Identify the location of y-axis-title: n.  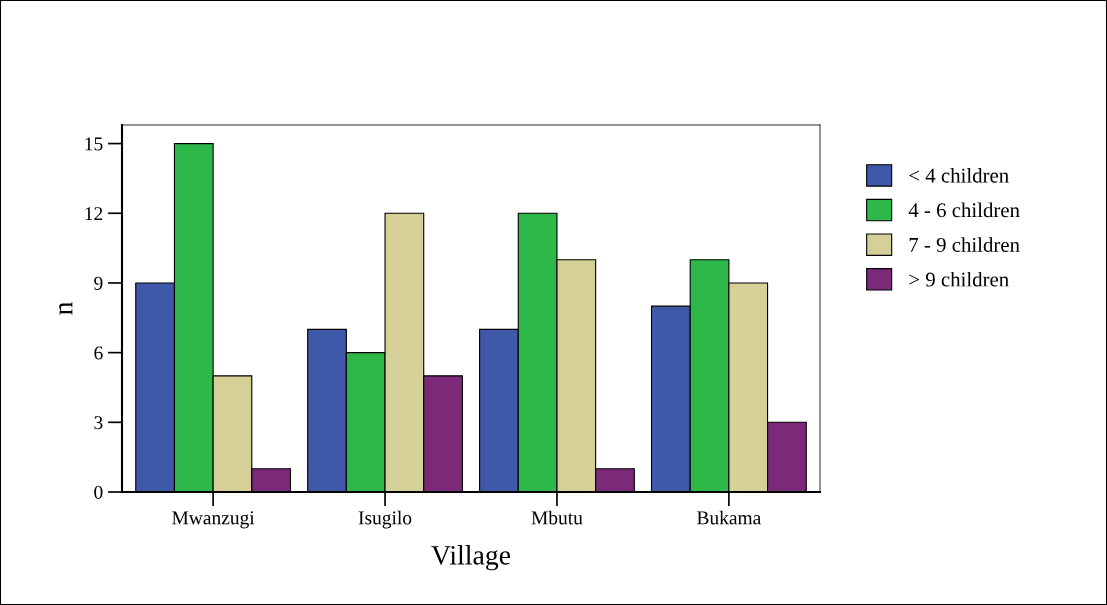
(66, 308).